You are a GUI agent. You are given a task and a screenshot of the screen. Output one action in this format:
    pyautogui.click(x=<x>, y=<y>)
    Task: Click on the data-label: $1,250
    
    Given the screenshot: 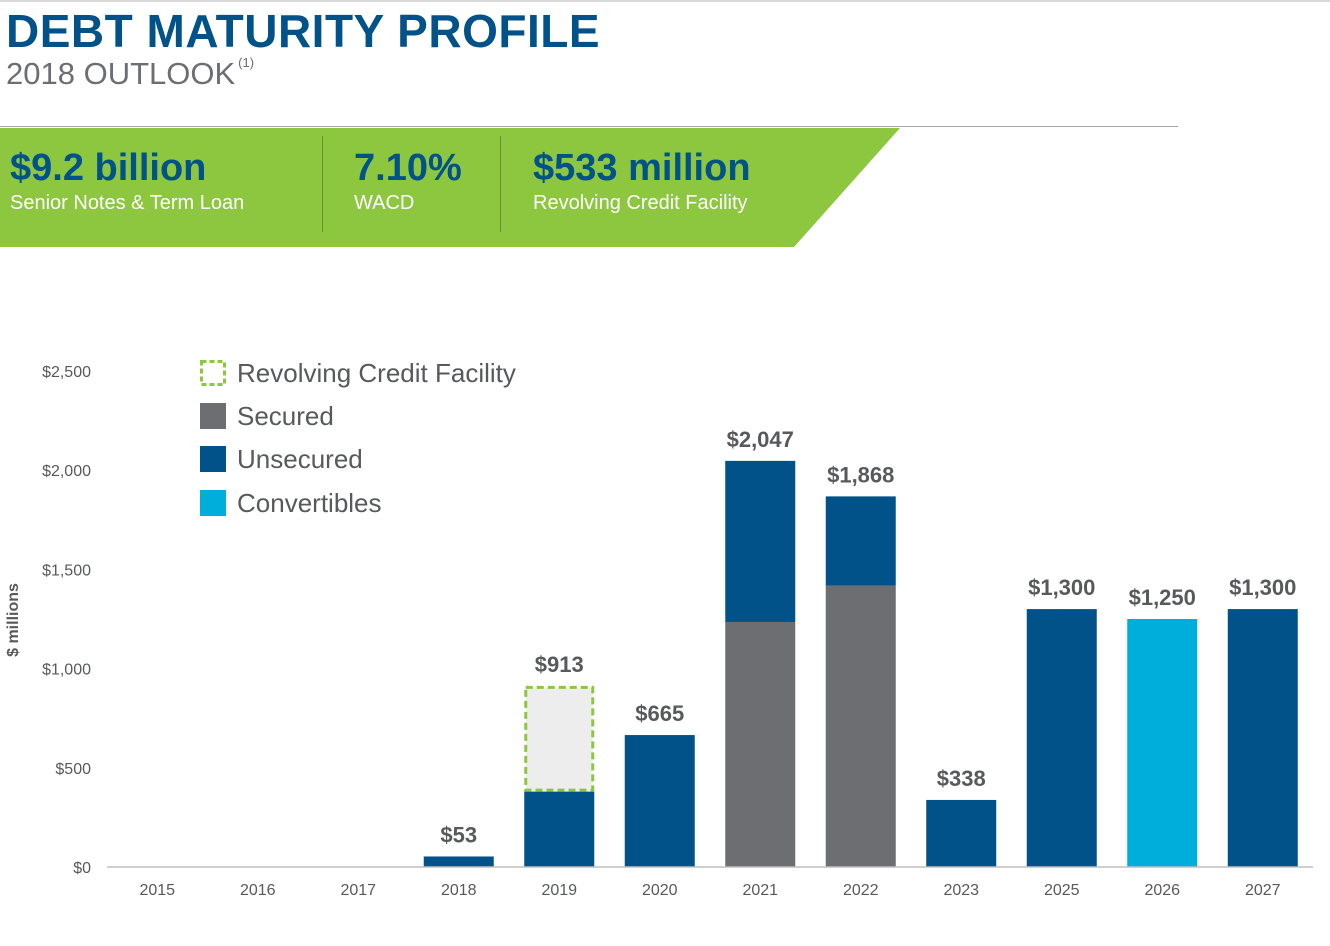 What is the action you would take?
    pyautogui.click(x=1162, y=597)
    